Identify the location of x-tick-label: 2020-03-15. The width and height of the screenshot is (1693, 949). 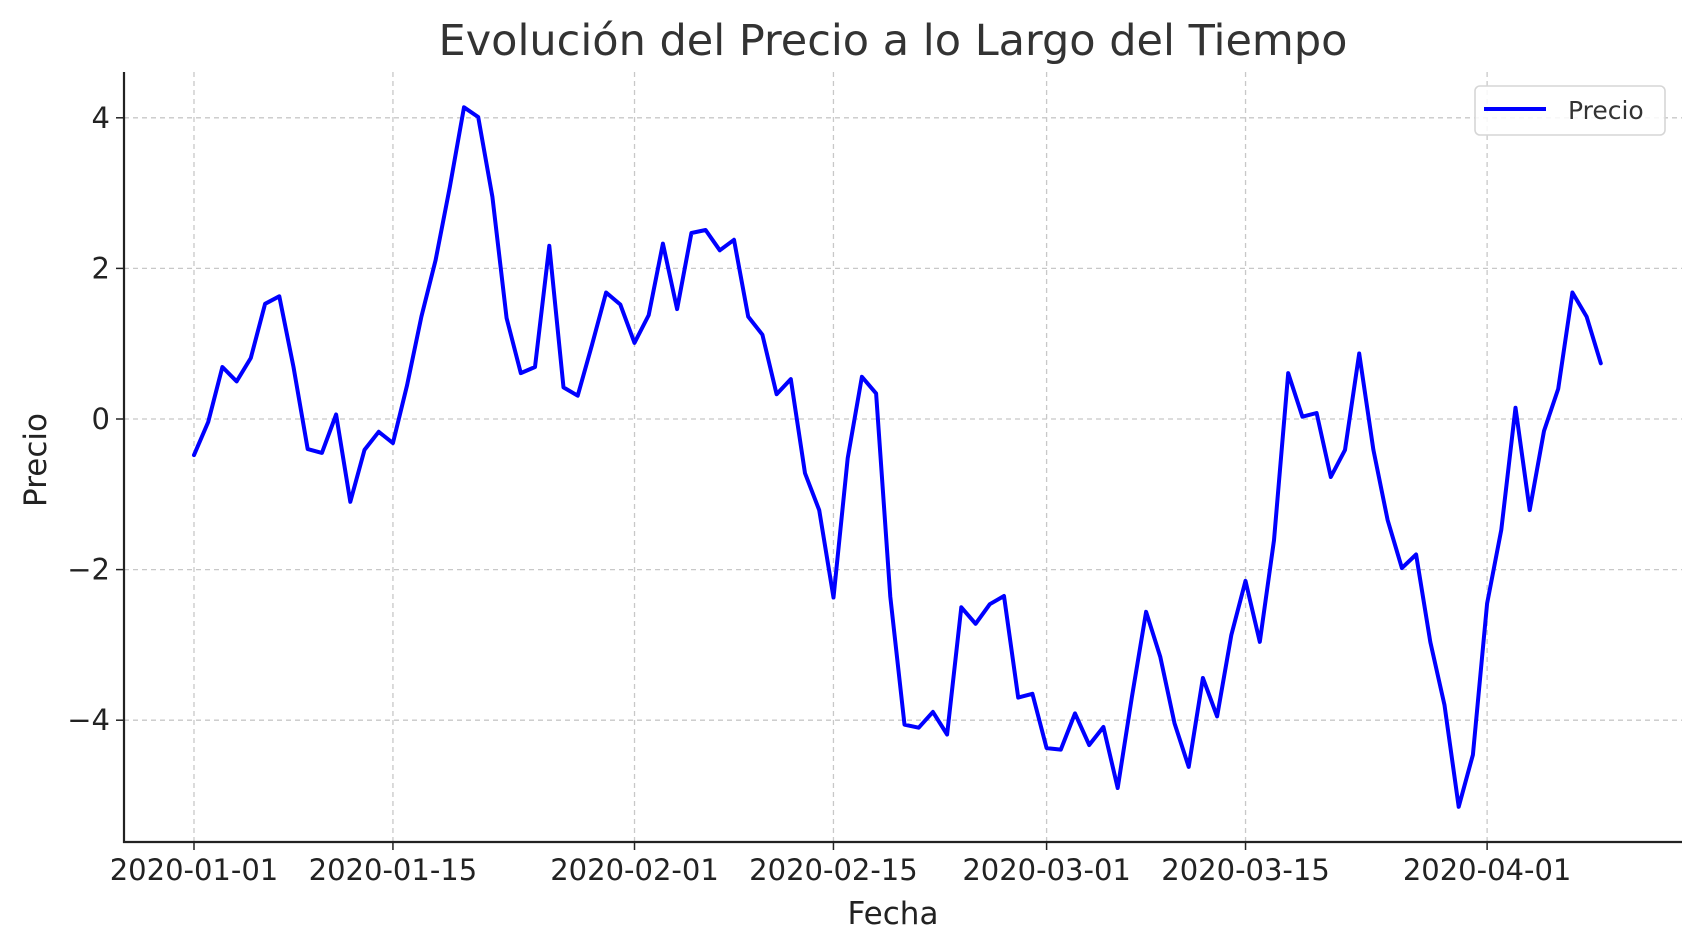
(1245, 870).